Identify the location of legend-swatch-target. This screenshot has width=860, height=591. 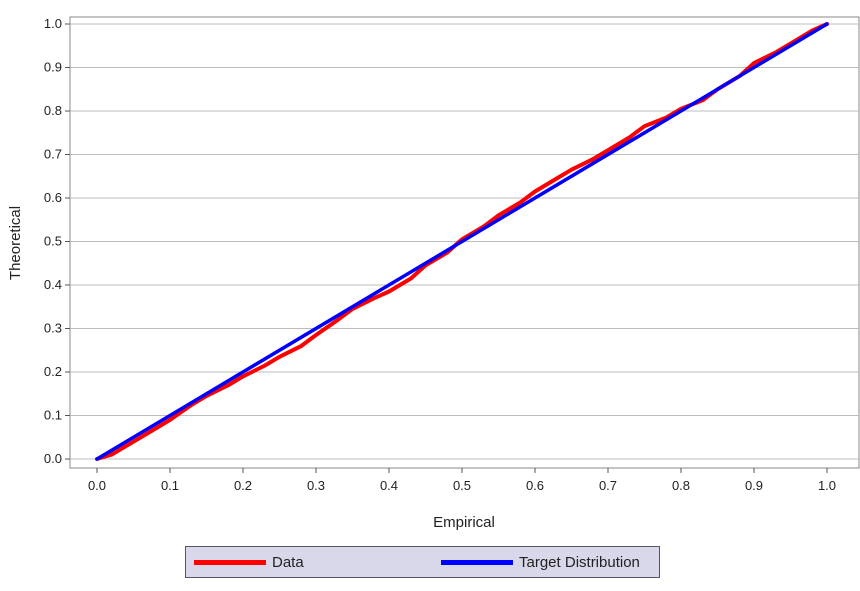
(477, 562).